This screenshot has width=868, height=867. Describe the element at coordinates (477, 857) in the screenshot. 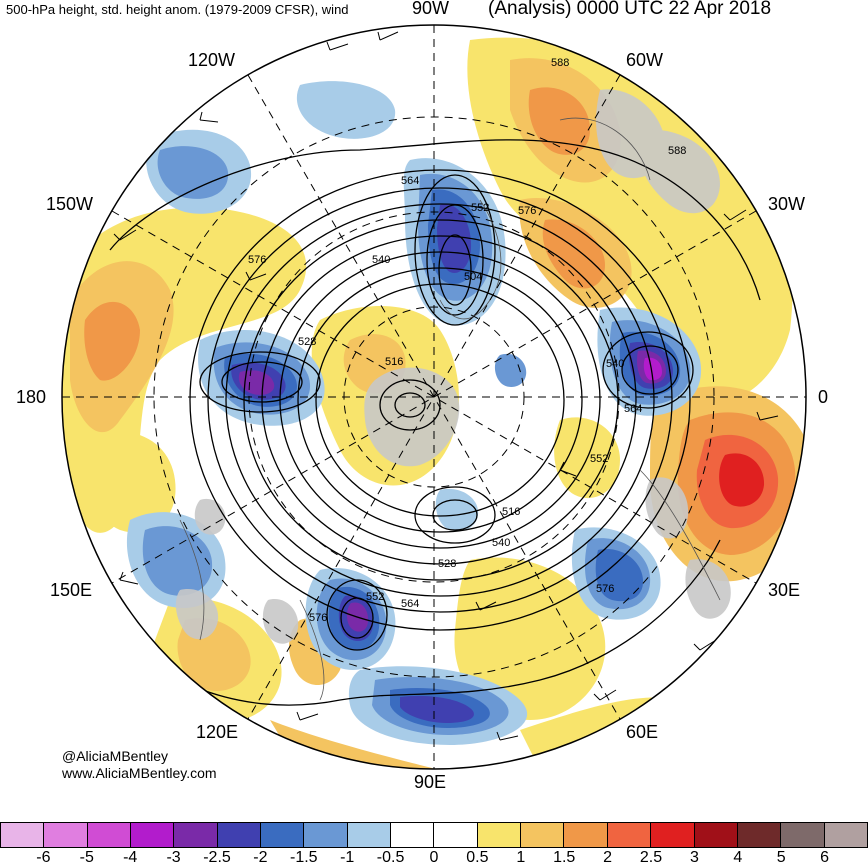

I see `colorbar-tick: 0.5` at that location.